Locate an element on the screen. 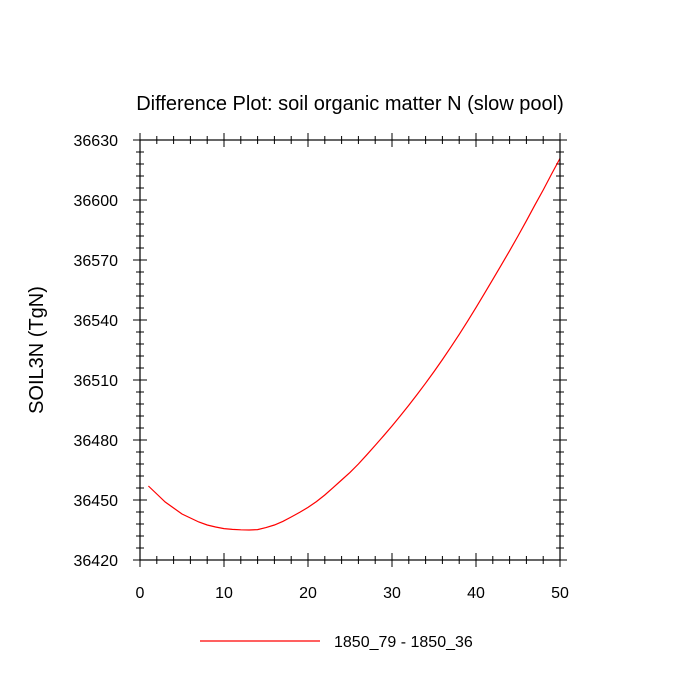 This screenshot has height=700, width=700. legend-label: 1850_79 - 1850_36 is located at coordinates (403, 642).